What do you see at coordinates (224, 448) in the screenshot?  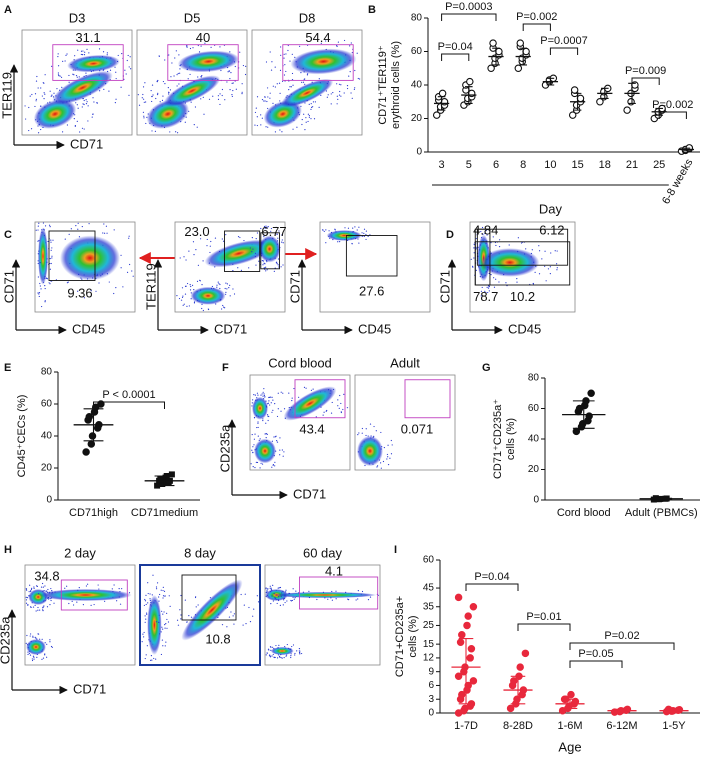 I see `axis-label: CD235a` at bounding box center [224, 448].